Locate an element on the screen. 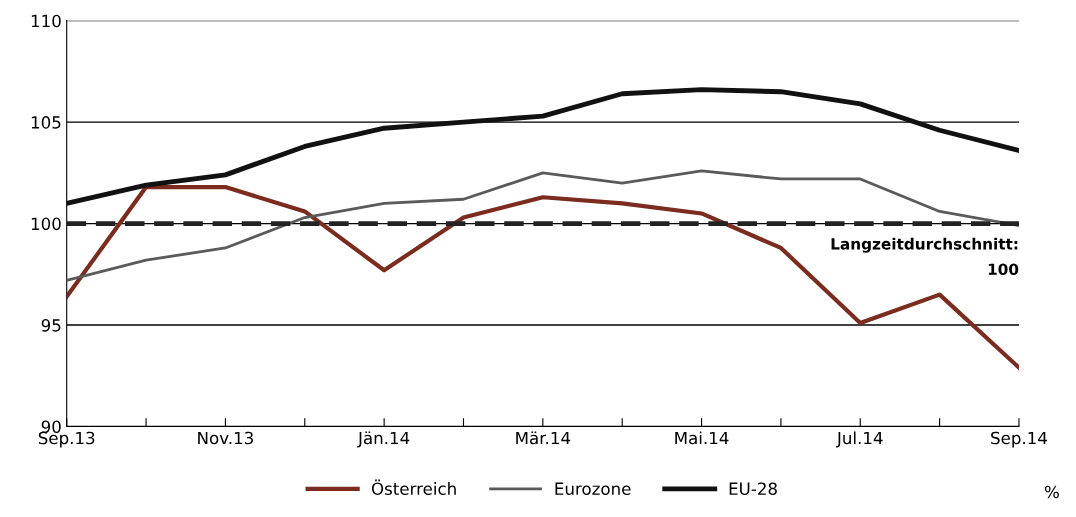 Image resolution: width=1076 pixels, height=517 pixels. y-tick-label: 90 is located at coordinates (51, 427).